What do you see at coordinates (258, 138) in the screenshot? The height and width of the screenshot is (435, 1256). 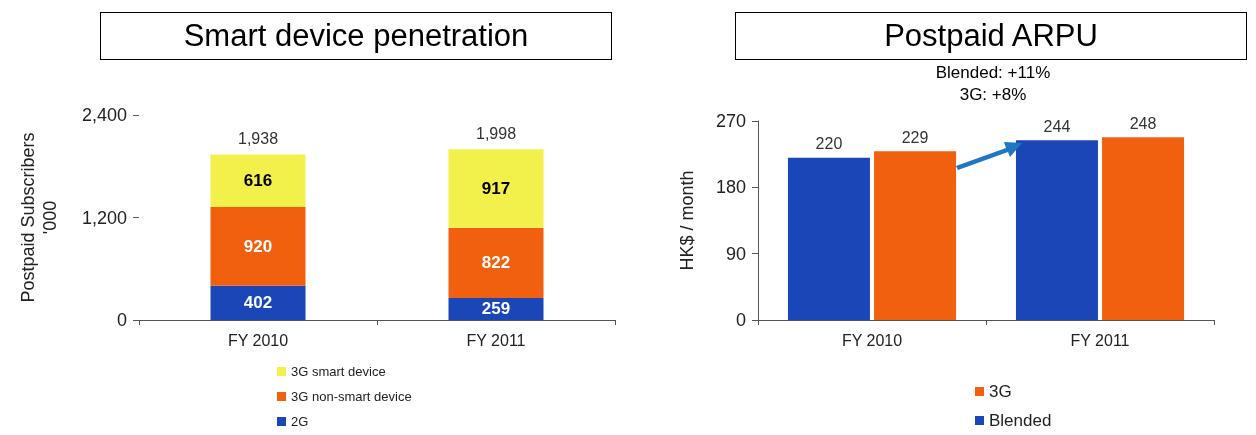 I see `total-label: 1,938` at bounding box center [258, 138].